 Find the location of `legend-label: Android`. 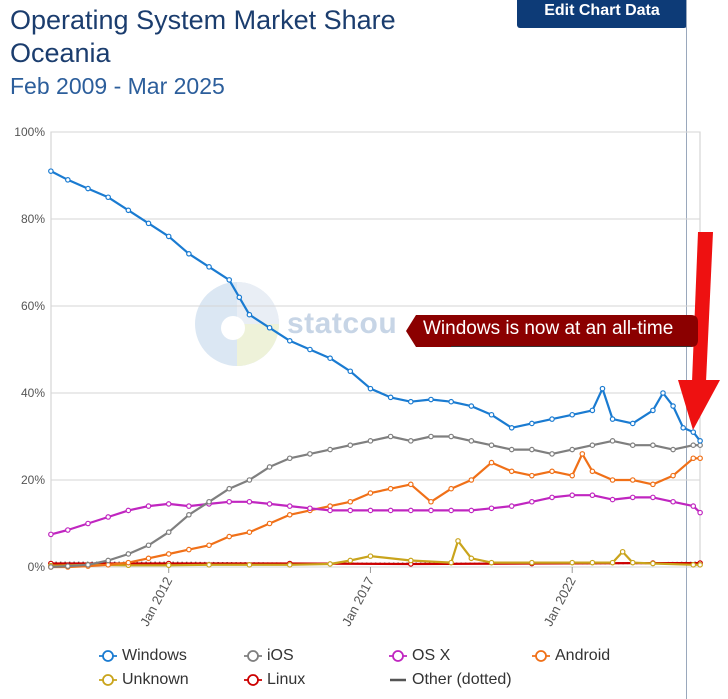

legend-label: Android is located at coordinates (583, 655).